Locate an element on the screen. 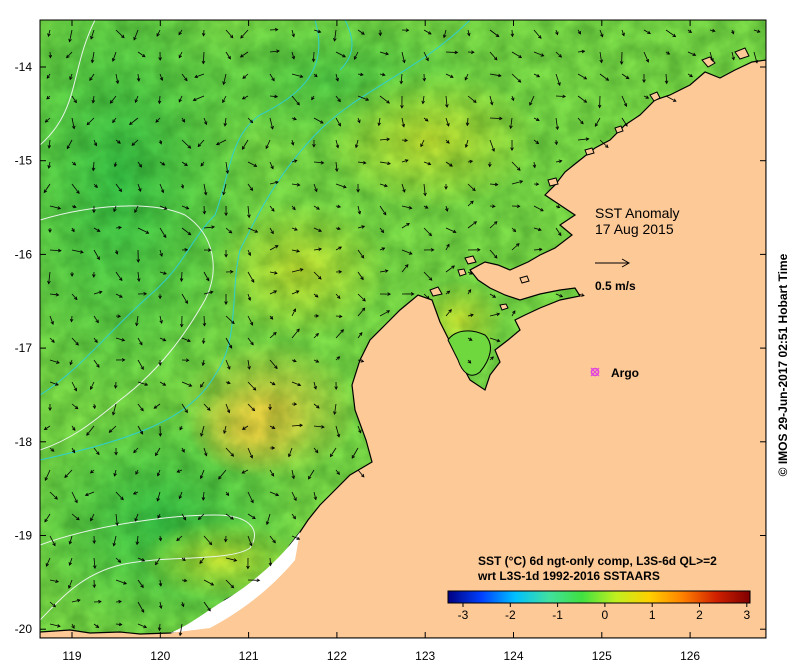 The height and width of the screenshot is (672, 809). colorbar-tick-label: -1 is located at coordinates (557, 615).